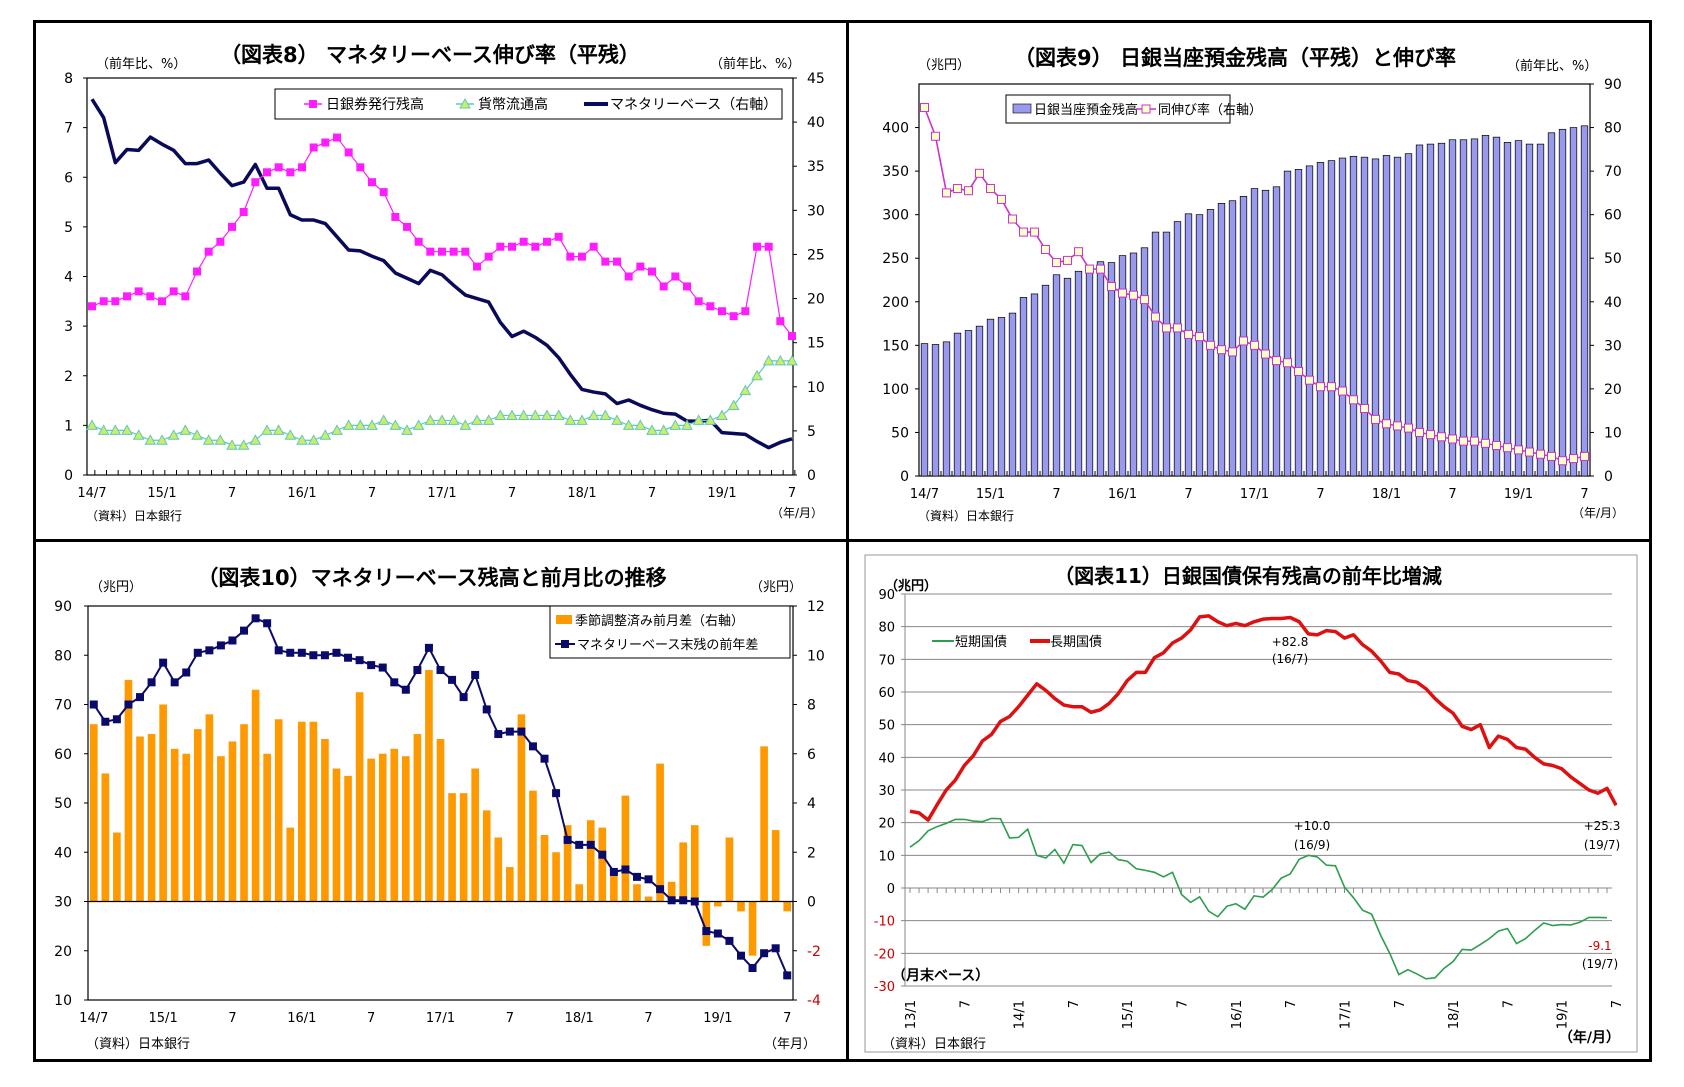 The width and height of the screenshot is (1684, 1087). I want to click on chart8-source: （資料）日本銀行, so click(134, 516).